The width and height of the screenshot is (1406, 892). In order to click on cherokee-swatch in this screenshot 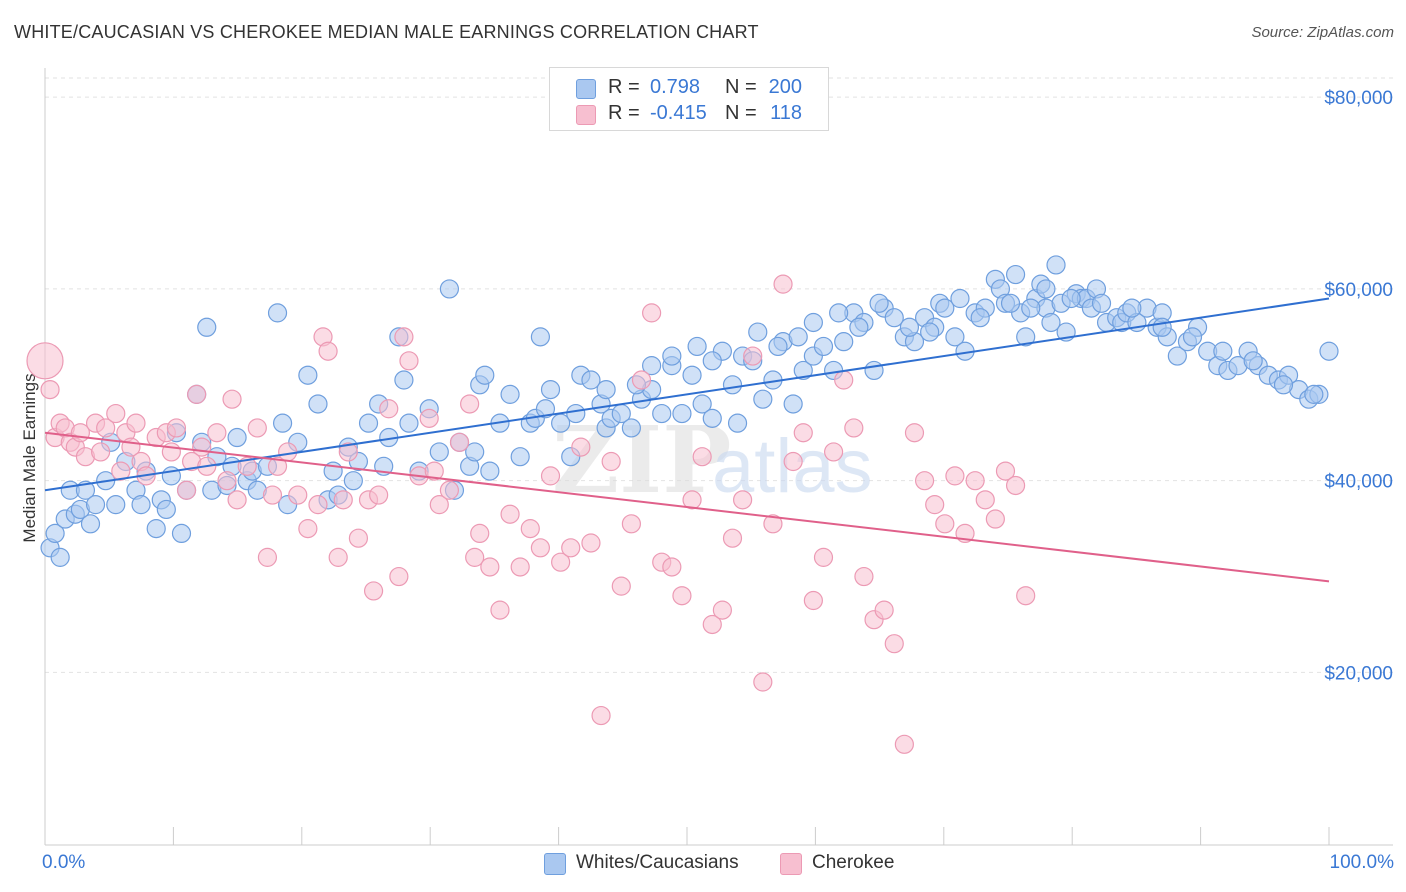, I will do `click(586, 115)`.